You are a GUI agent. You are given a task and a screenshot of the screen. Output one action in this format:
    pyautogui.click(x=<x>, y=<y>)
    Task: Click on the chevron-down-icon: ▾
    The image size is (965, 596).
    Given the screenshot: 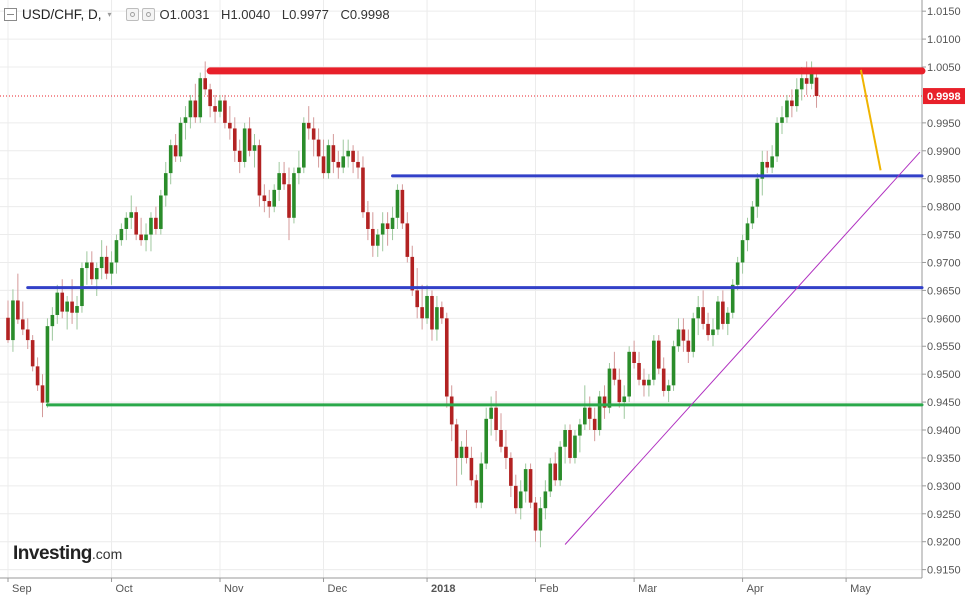 What is the action you would take?
    pyautogui.click(x=109, y=14)
    